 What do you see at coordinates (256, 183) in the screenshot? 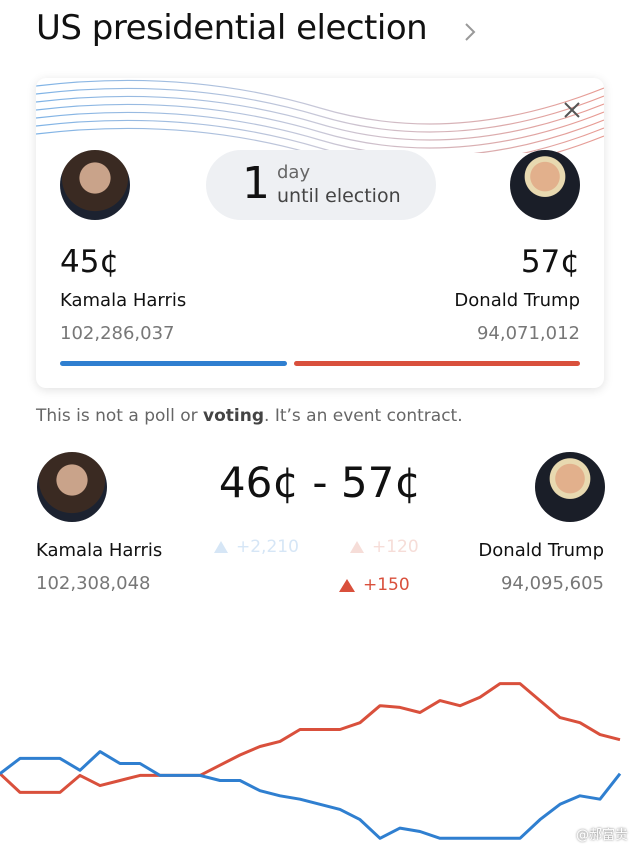
I see `countdown-number: 1` at bounding box center [256, 183].